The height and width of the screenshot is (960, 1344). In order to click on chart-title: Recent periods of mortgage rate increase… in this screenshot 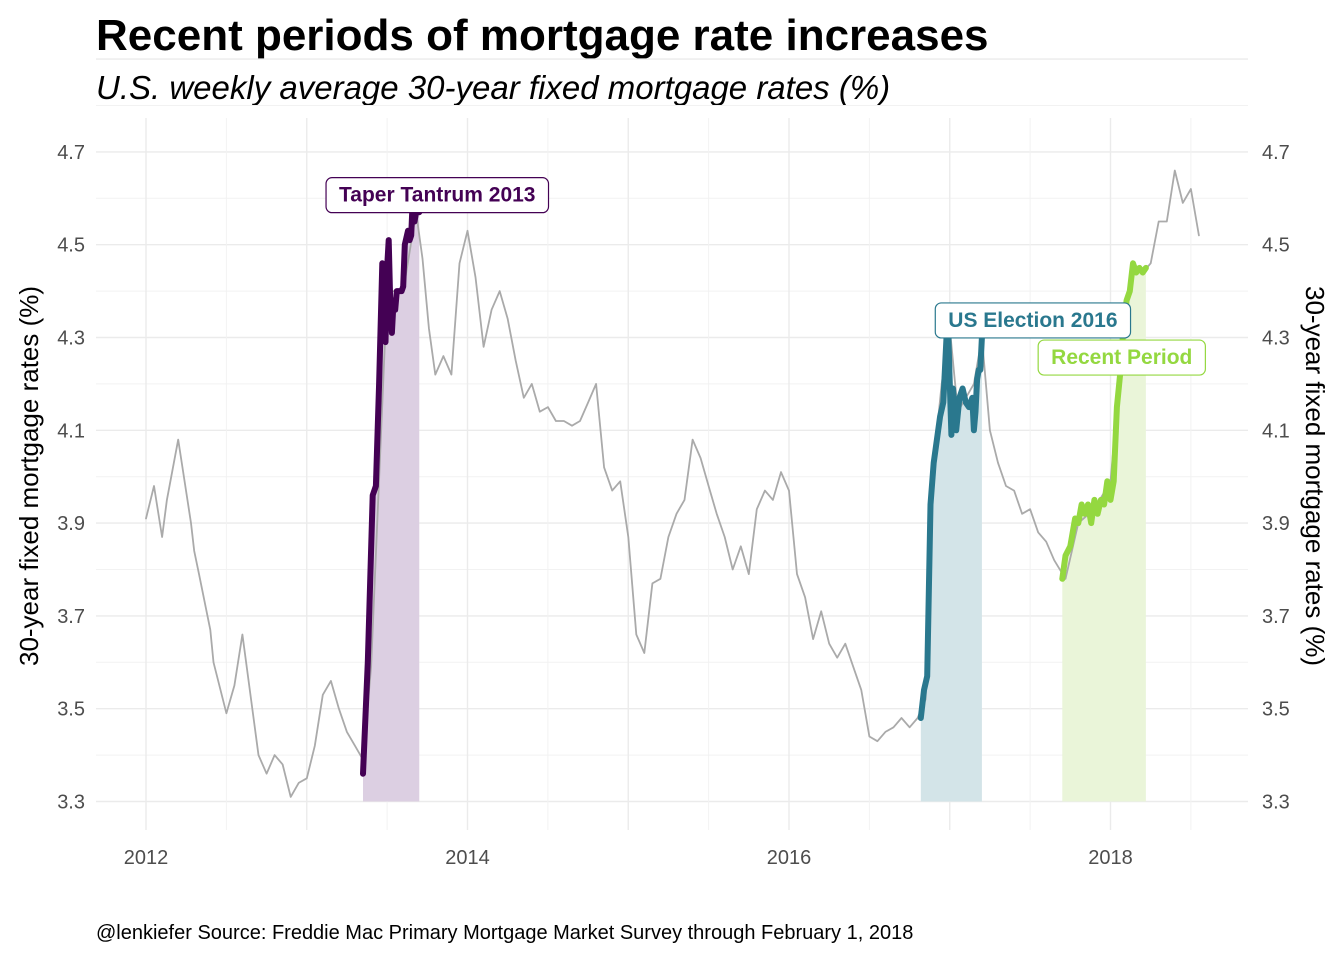, I will do `click(542, 35)`.